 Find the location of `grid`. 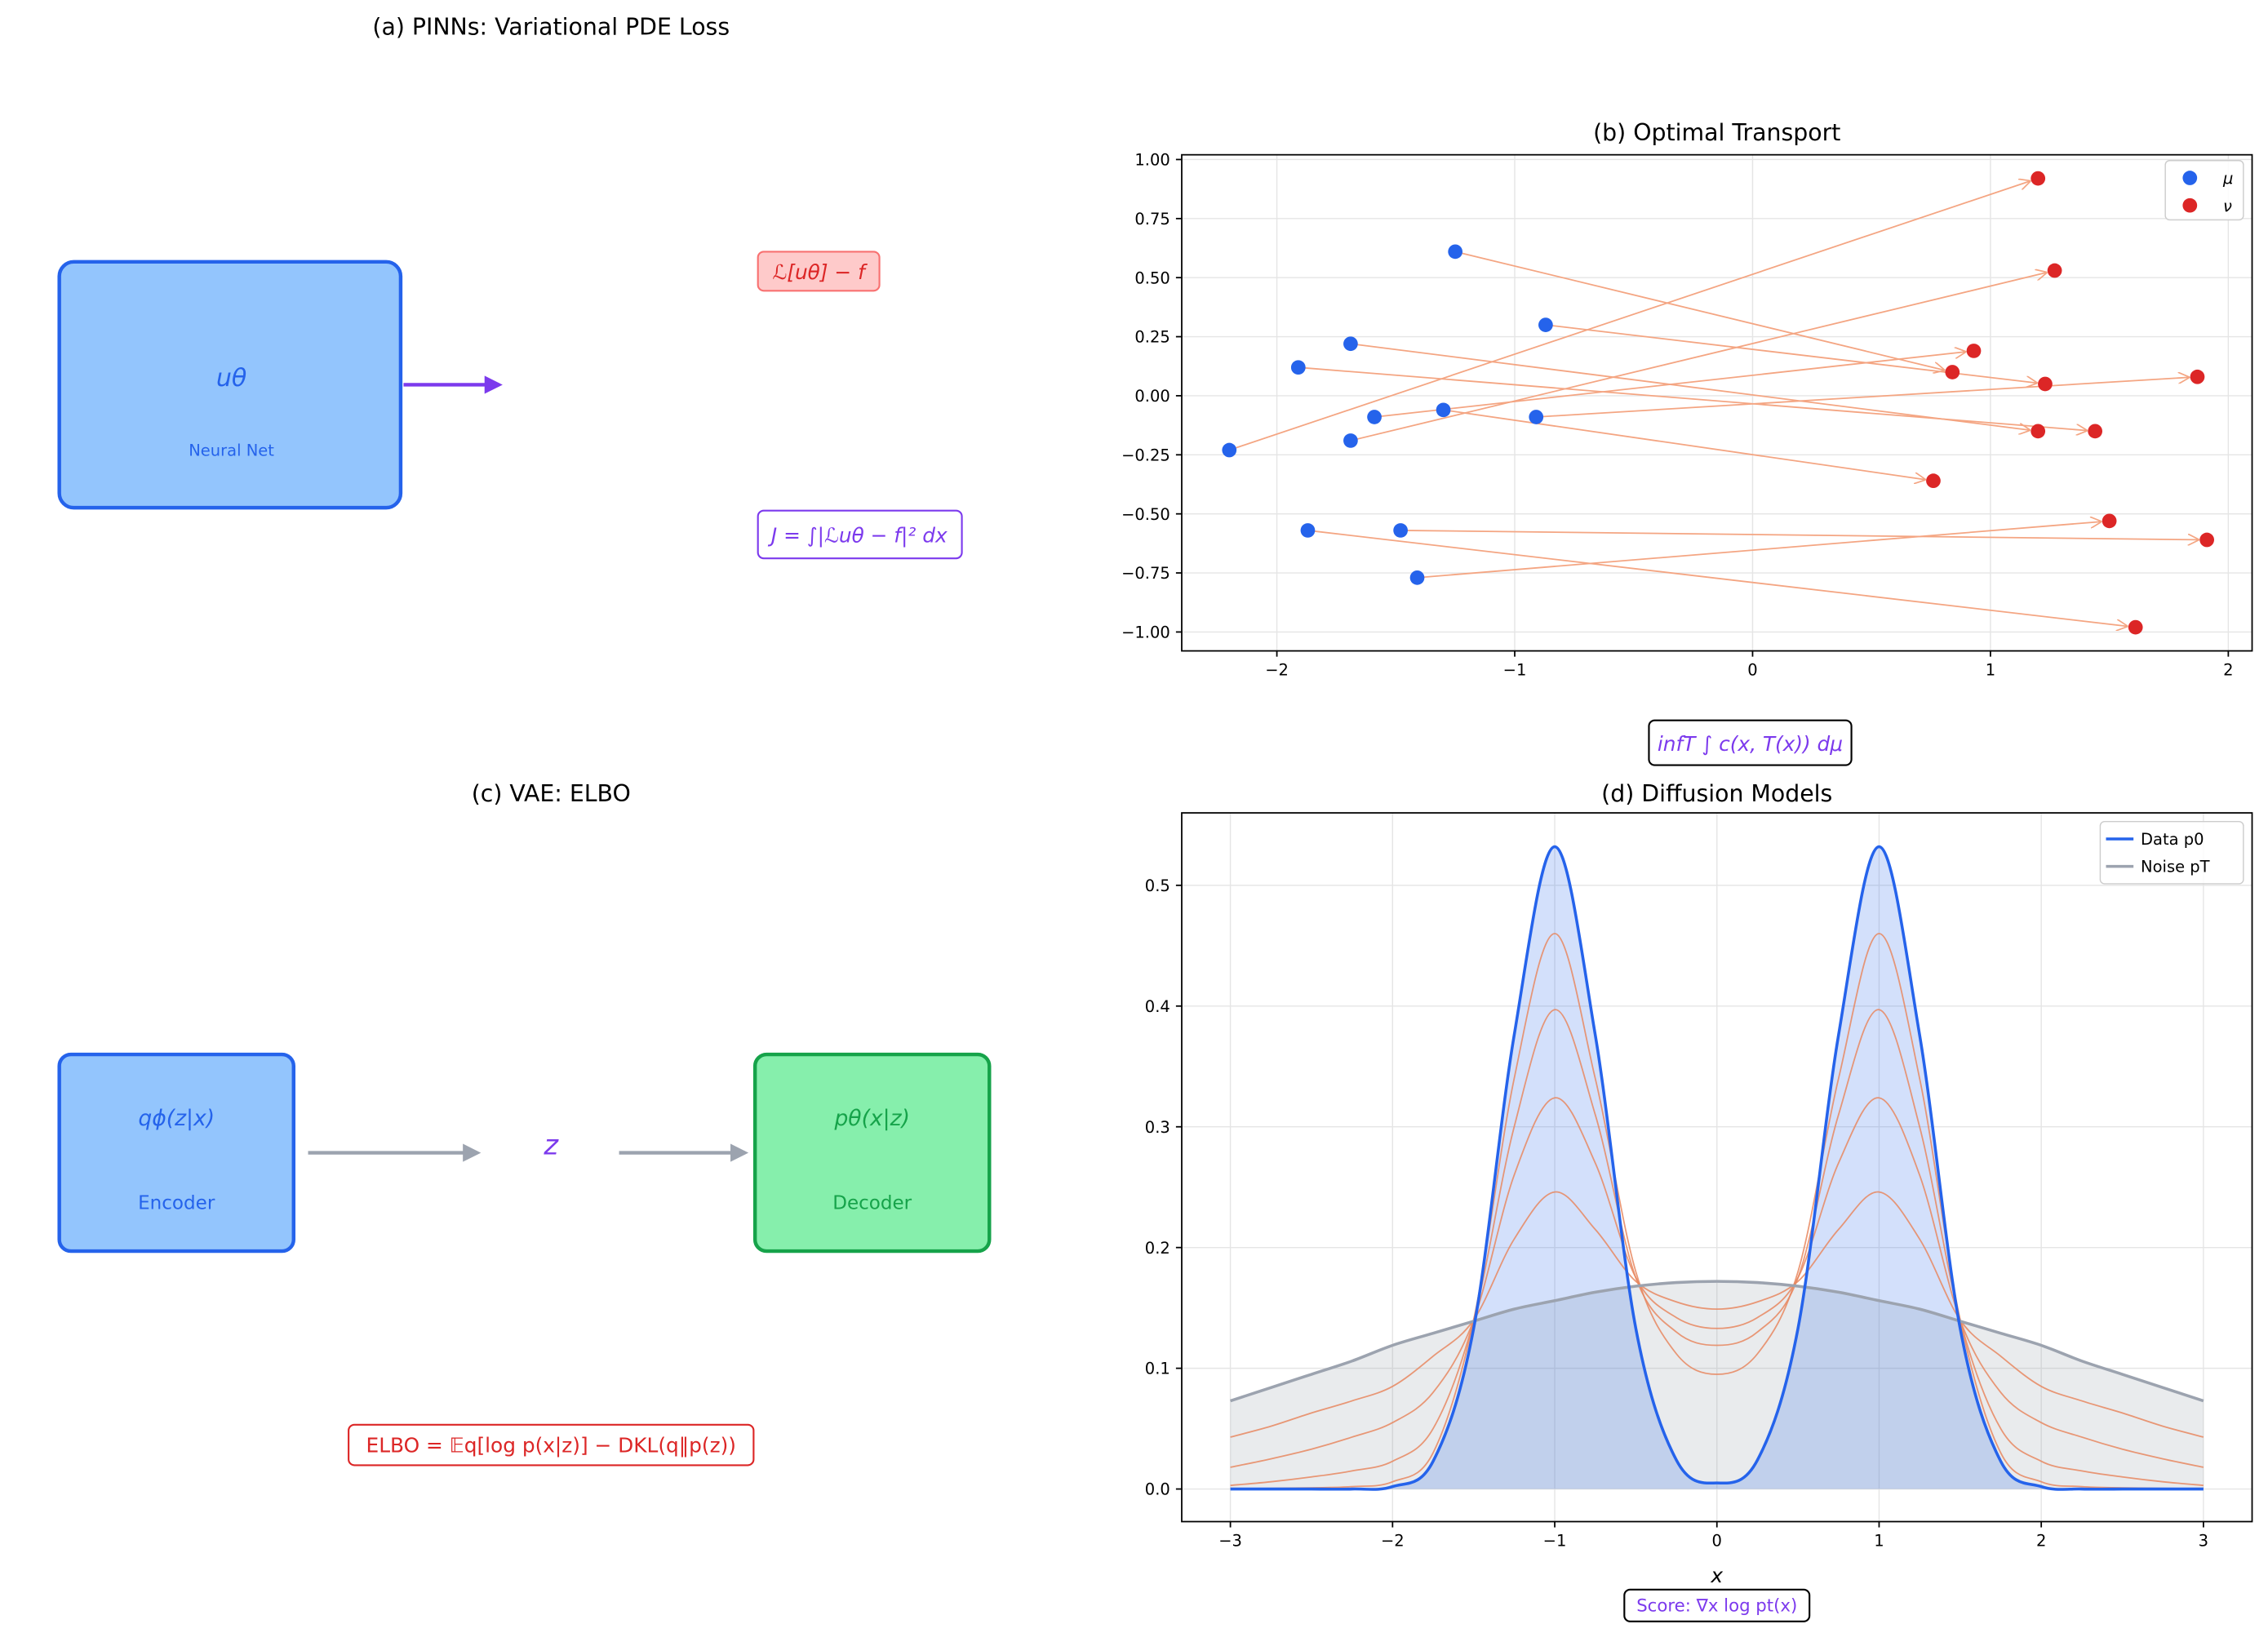

grid is located at coordinates (1716, 402).